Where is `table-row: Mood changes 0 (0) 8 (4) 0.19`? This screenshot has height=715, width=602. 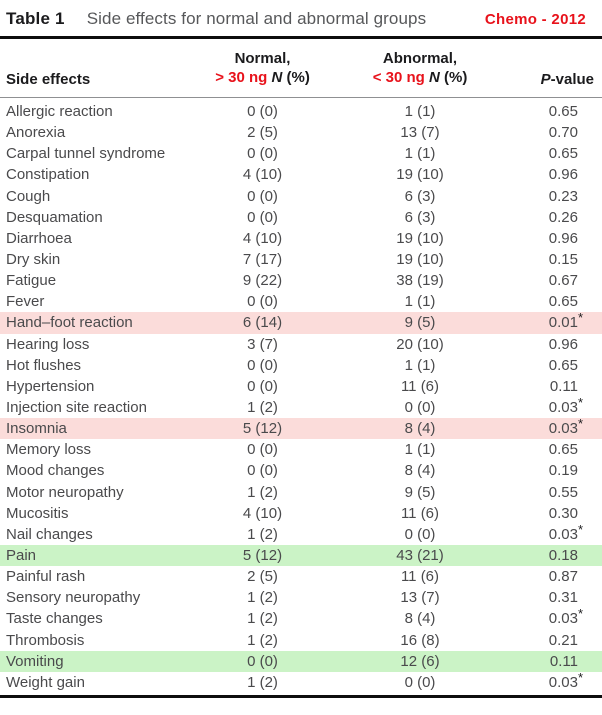
table-row: Mood changes 0 (0) 8 (4) 0.19 is located at coordinates (301, 470).